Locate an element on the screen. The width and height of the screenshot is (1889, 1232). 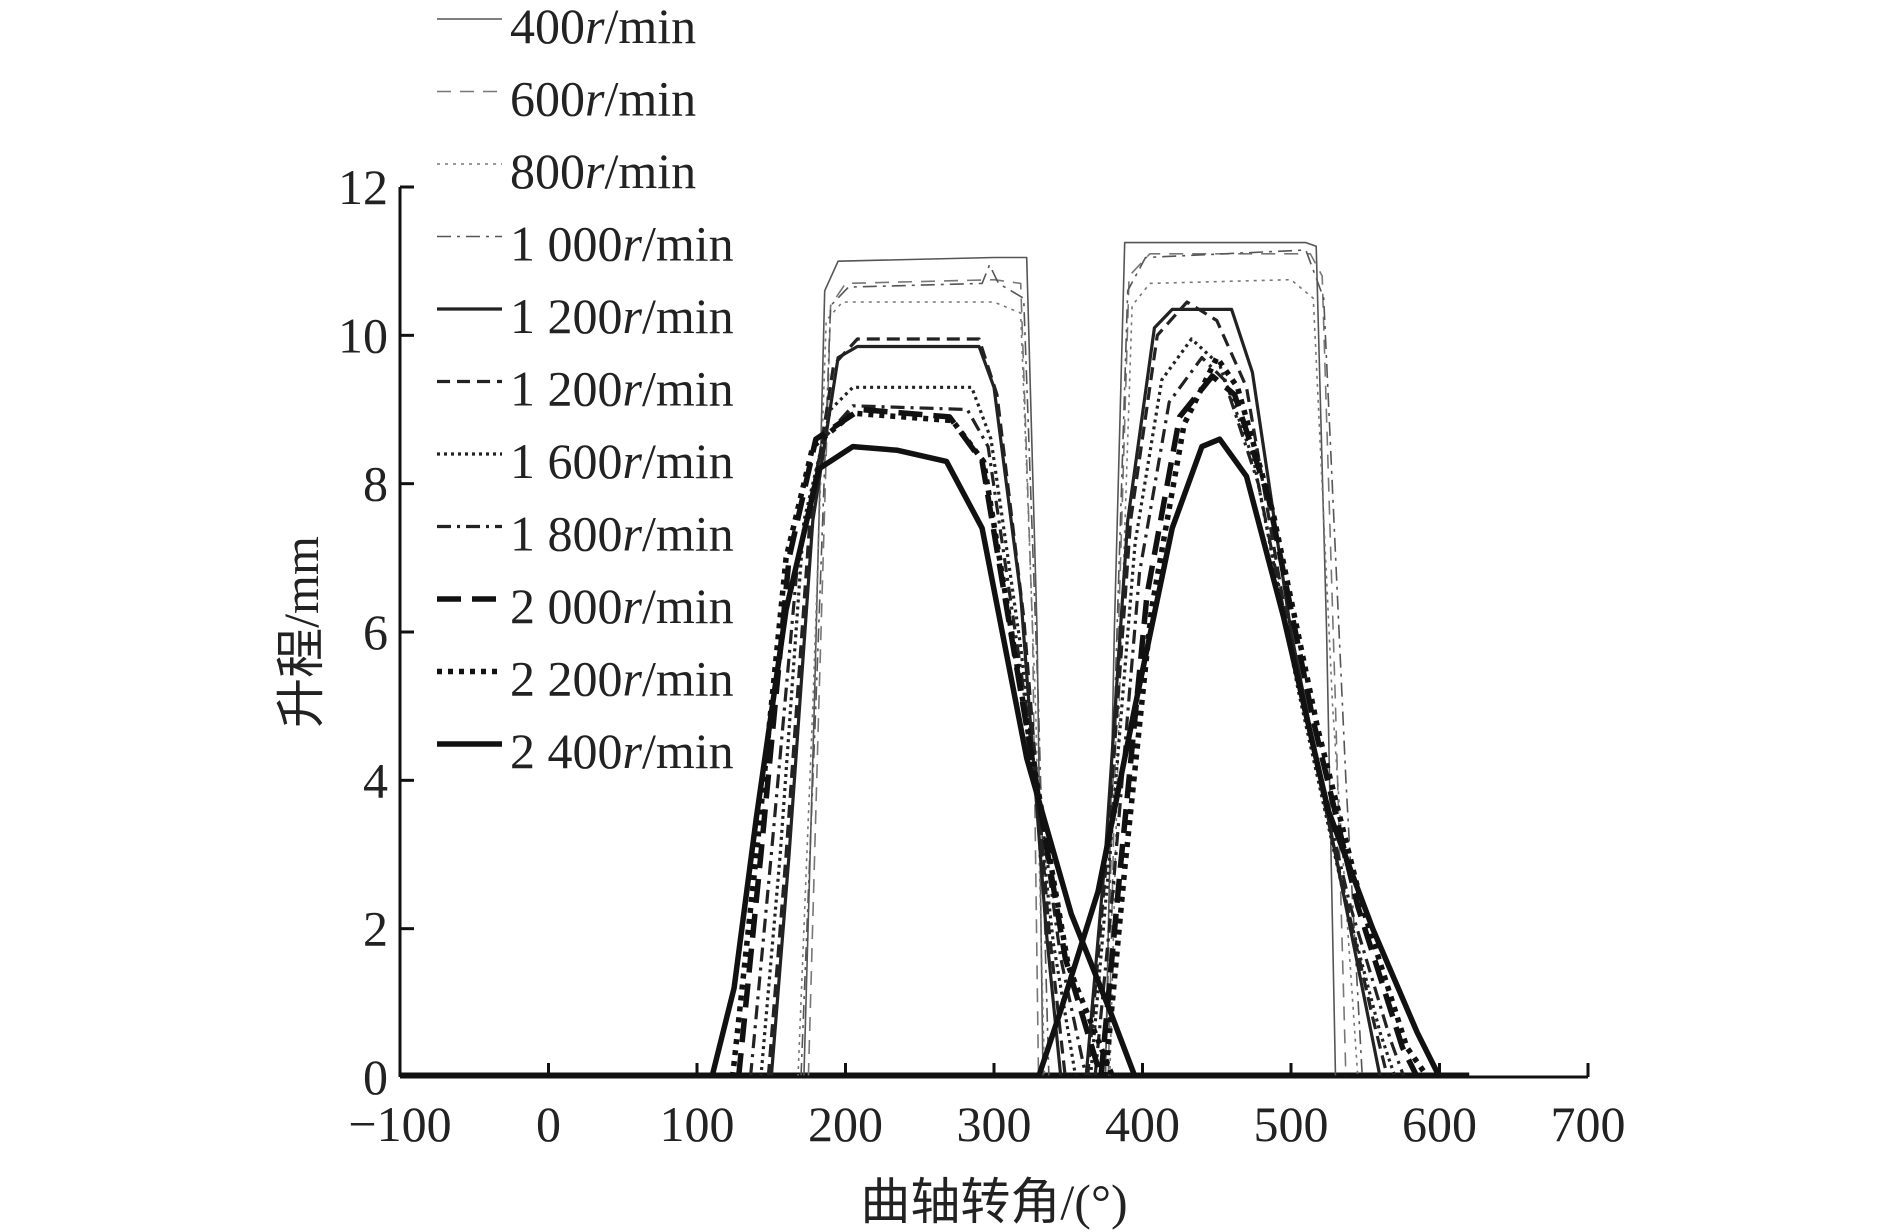
y-tick-label: 4 is located at coordinates (375, 780).